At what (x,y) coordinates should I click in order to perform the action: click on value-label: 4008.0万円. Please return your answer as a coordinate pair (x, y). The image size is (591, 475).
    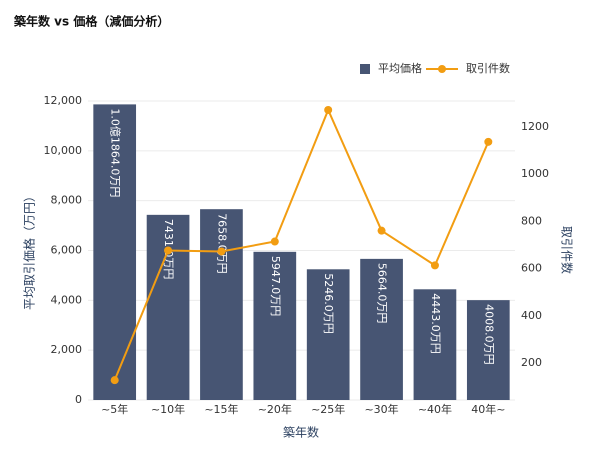
    Looking at the image, I should click on (488, 334).